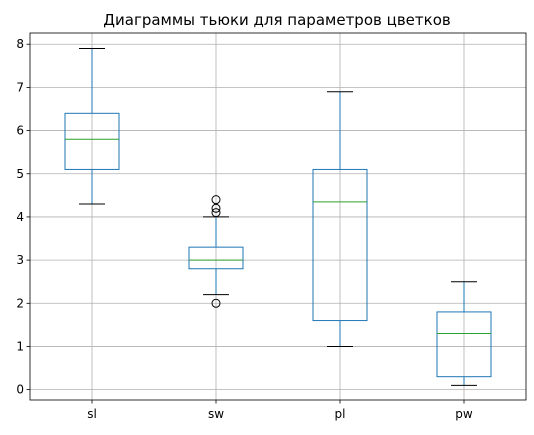  Describe the element at coordinates (276, 20) in the screenshot. I see `chart-title: Диаграммы тьюки для параметров цветков` at that location.